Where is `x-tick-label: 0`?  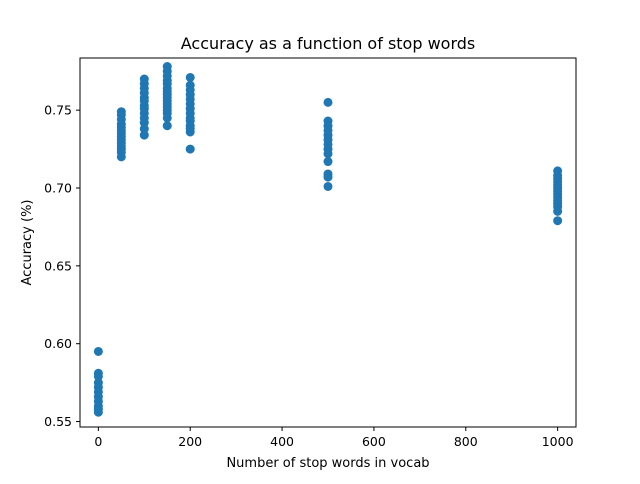
x-tick-label: 0 is located at coordinates (98, 441).